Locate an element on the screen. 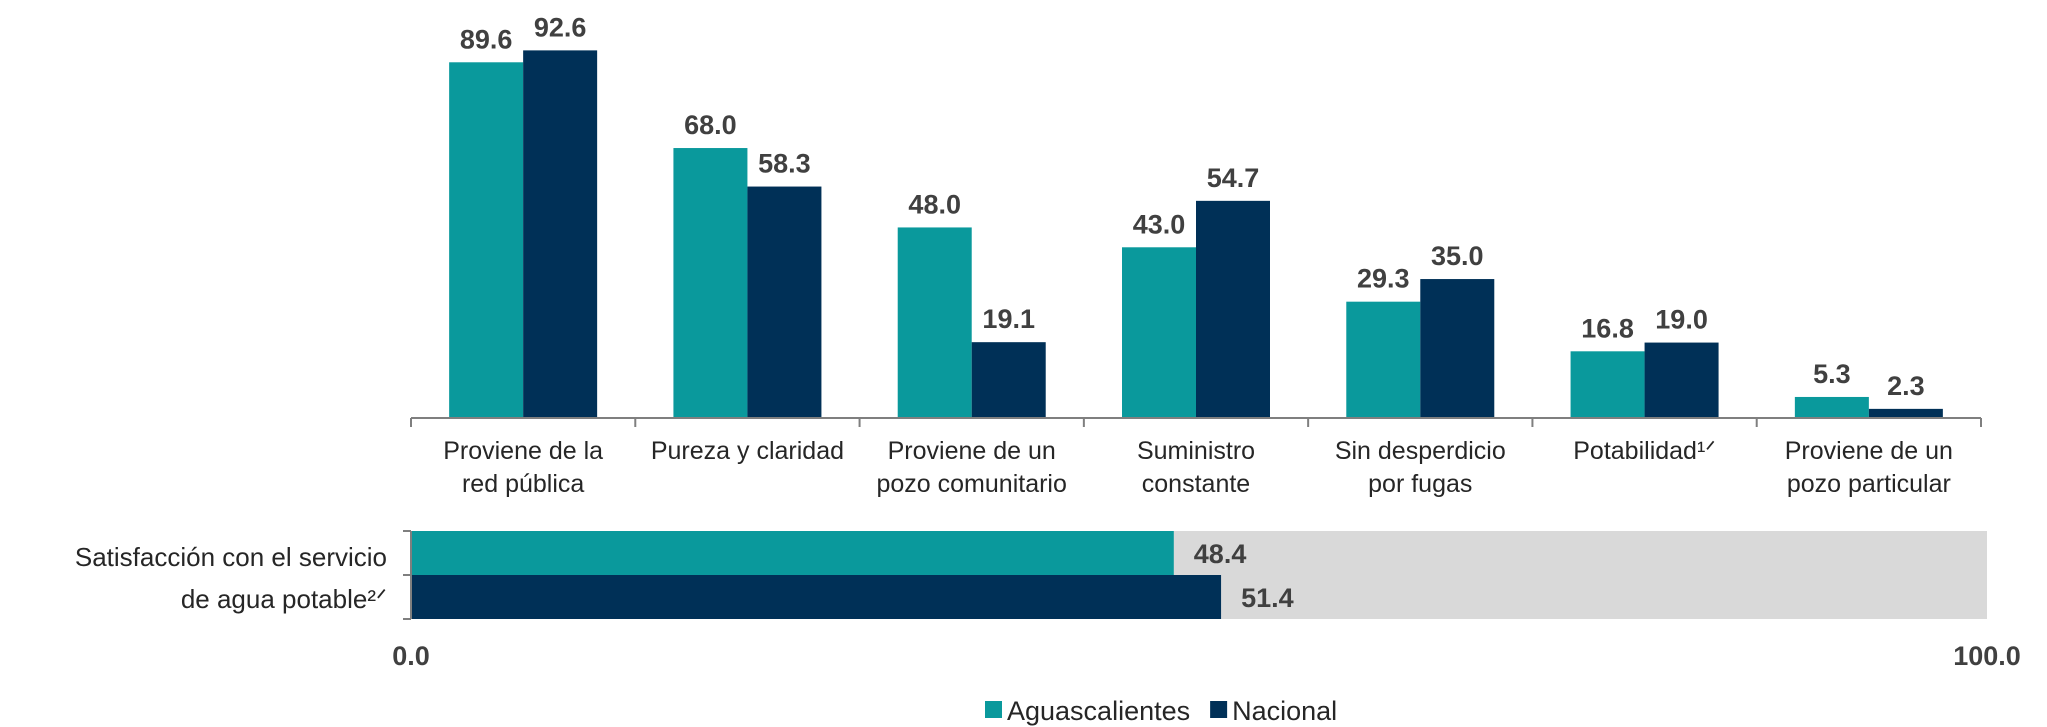  value-label: 89.6 is located at coordinates (486, 39).